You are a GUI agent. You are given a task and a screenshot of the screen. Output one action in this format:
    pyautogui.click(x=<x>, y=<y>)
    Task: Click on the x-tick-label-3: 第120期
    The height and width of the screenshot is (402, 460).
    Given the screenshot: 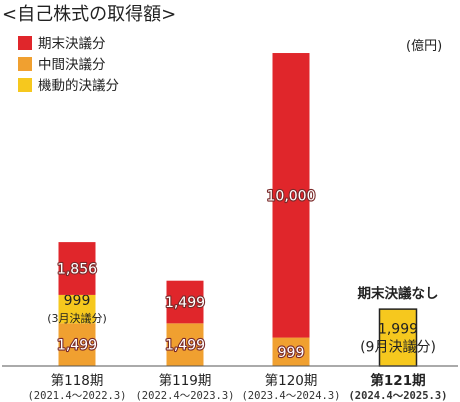 What is the action you would take?
    pyautogui.click(x=291, y=380)
    